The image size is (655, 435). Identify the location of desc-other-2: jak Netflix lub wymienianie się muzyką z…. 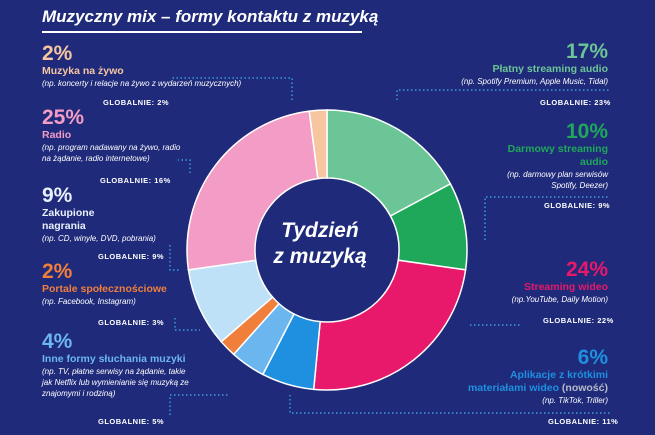
(115, 382).